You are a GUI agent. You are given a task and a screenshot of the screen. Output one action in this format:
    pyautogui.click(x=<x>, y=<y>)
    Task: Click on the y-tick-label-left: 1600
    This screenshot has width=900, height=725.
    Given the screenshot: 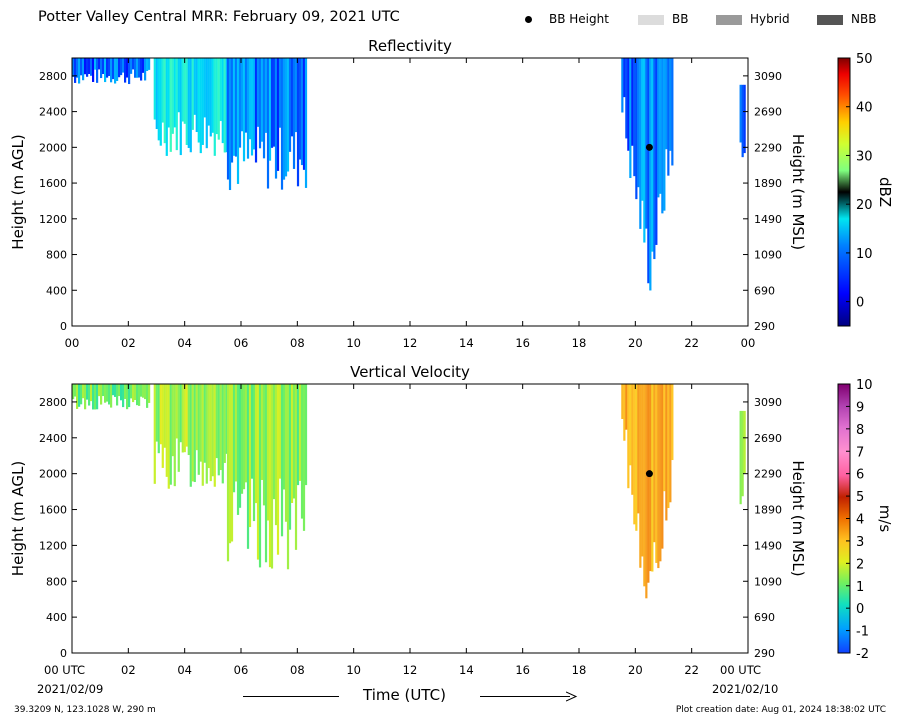 What is the action you would take?
    pyautogui.click(x=53, y=183)
    